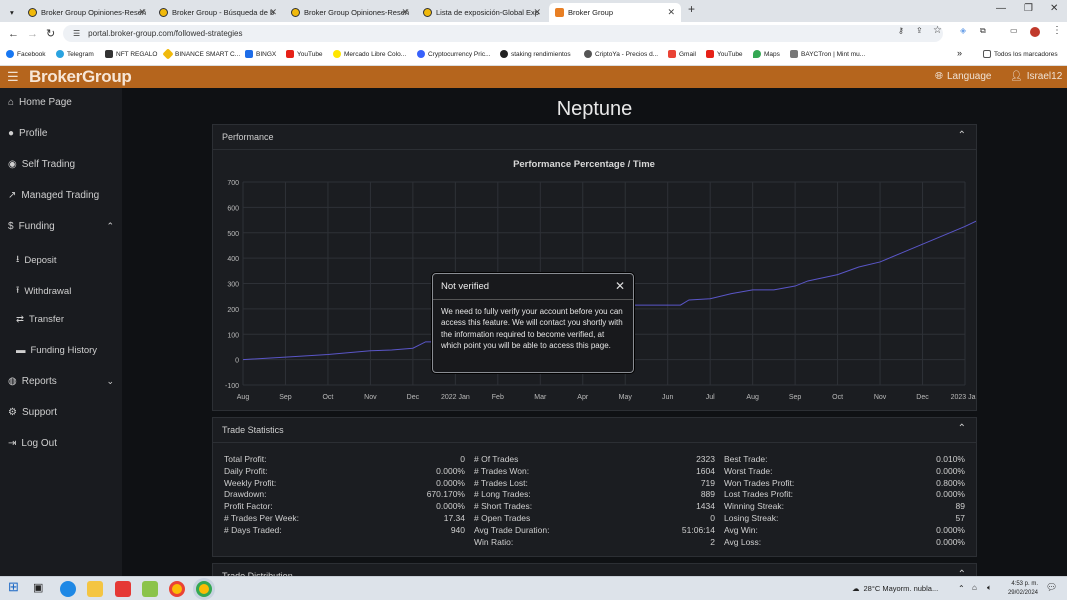  I want to click on sidebar-item-self-trading: ◉ Self Trading, so click(41, 164).